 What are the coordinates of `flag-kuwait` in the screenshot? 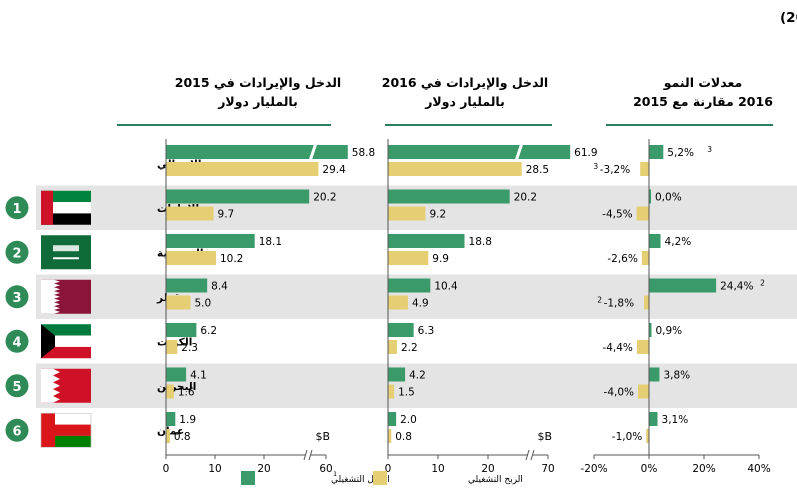 It's located at (66, 341).